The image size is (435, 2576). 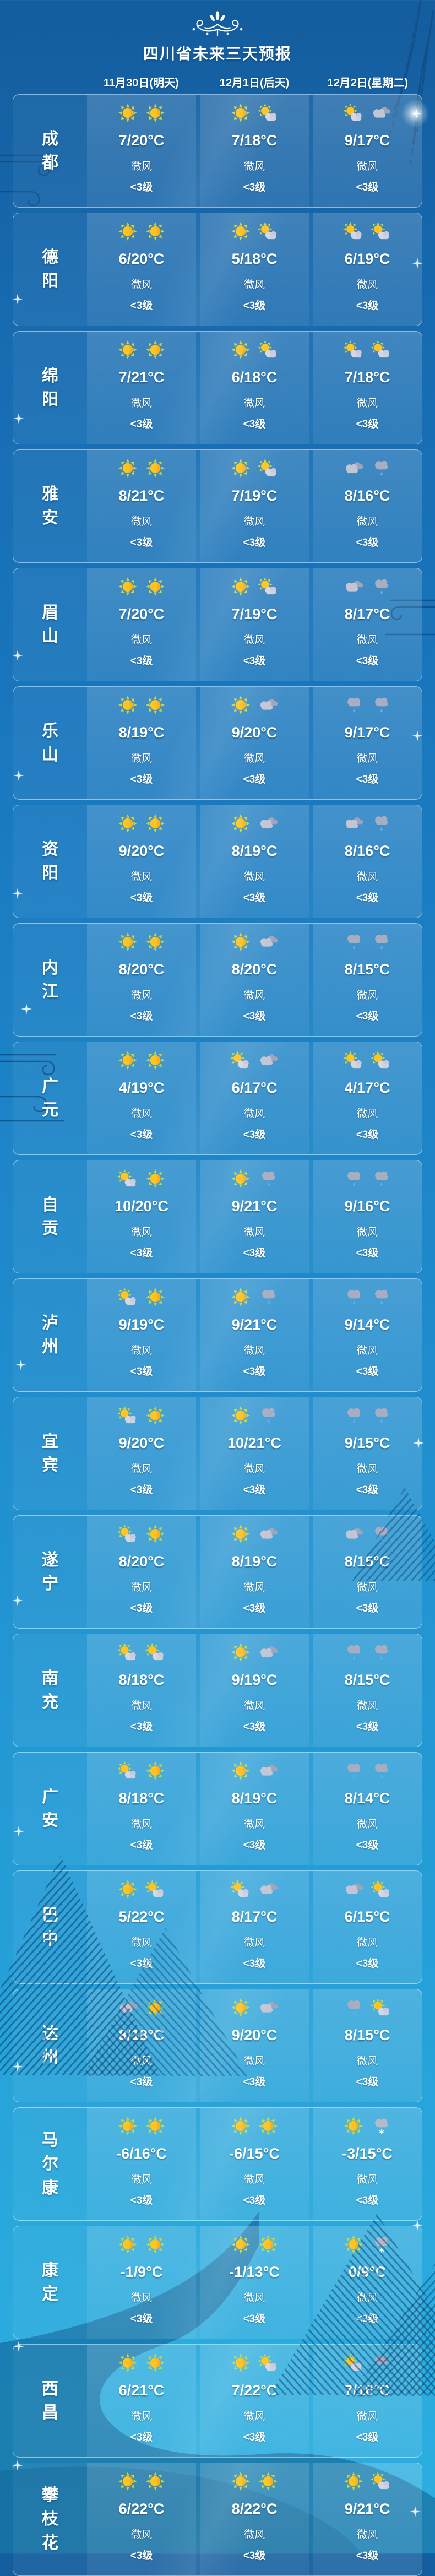 What do you see at coordinates (255, 1916) in the screenshot?
I see `temperature-range: 8/17°C` at bounding box center [255, 1916].